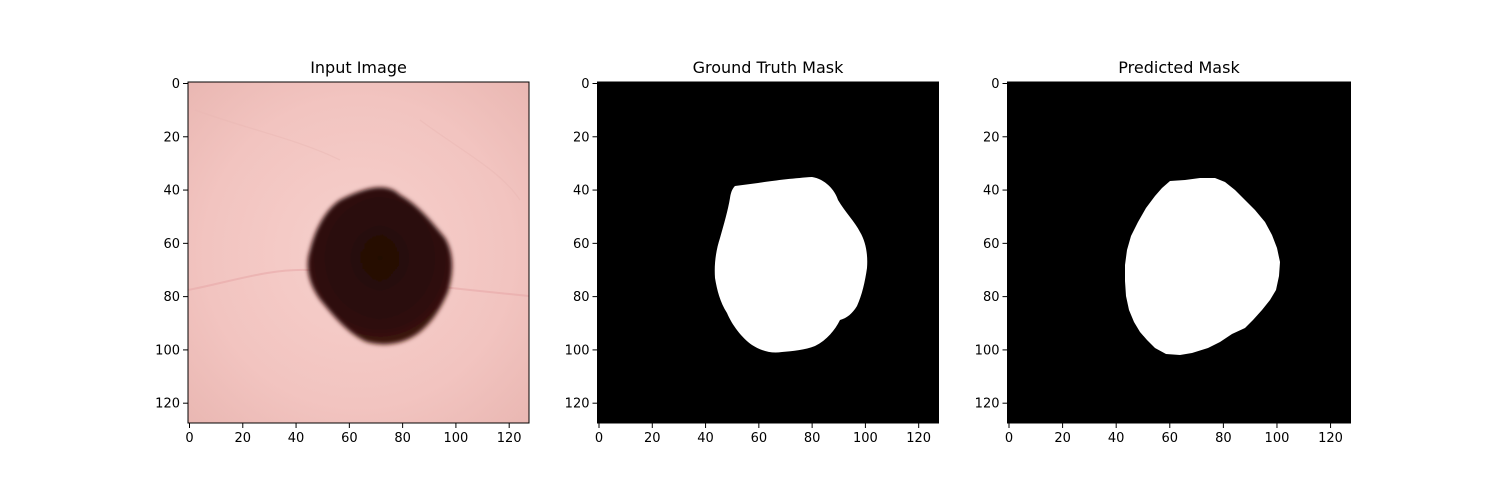 Image resolution: width=1500 pixels, height=500 pixels. I want to click on panel-title: Input Image, so click(358, 67).